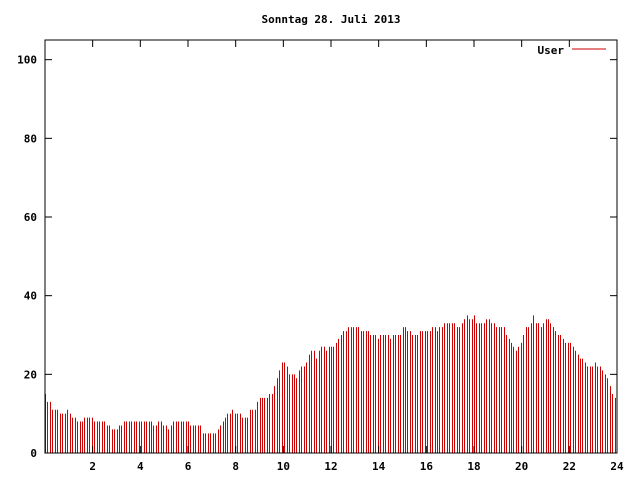 The width and height of the screenshot is (640, 480). What do you see at coordinates (330, 19) in the screenshot?
I see `chart-title: Sonntag 28. Juli 2013` at bounding box center [330, 19].